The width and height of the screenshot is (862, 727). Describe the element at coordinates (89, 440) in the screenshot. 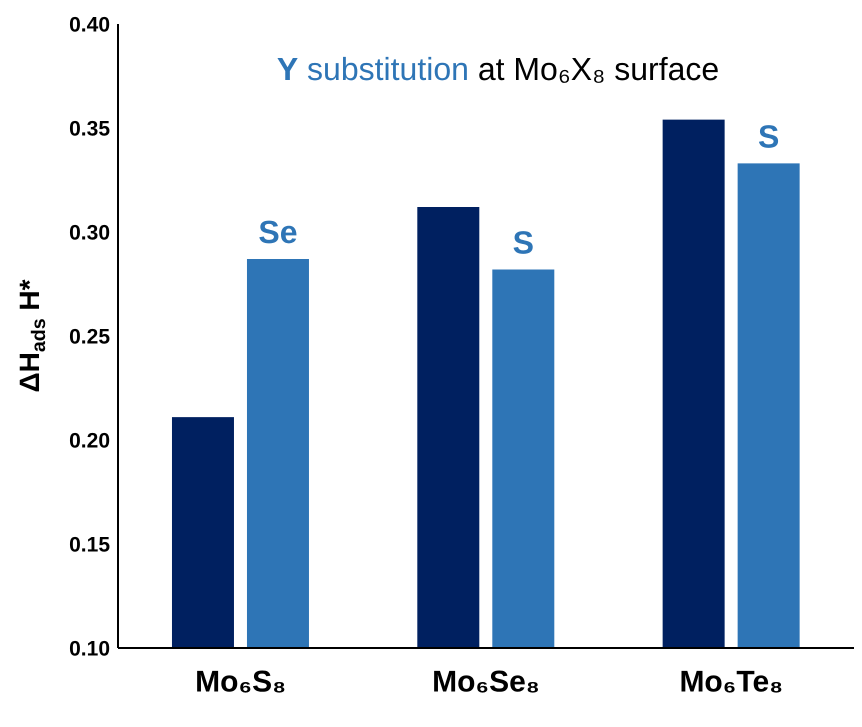

I see `y-tick-label: 0.20` at that location.